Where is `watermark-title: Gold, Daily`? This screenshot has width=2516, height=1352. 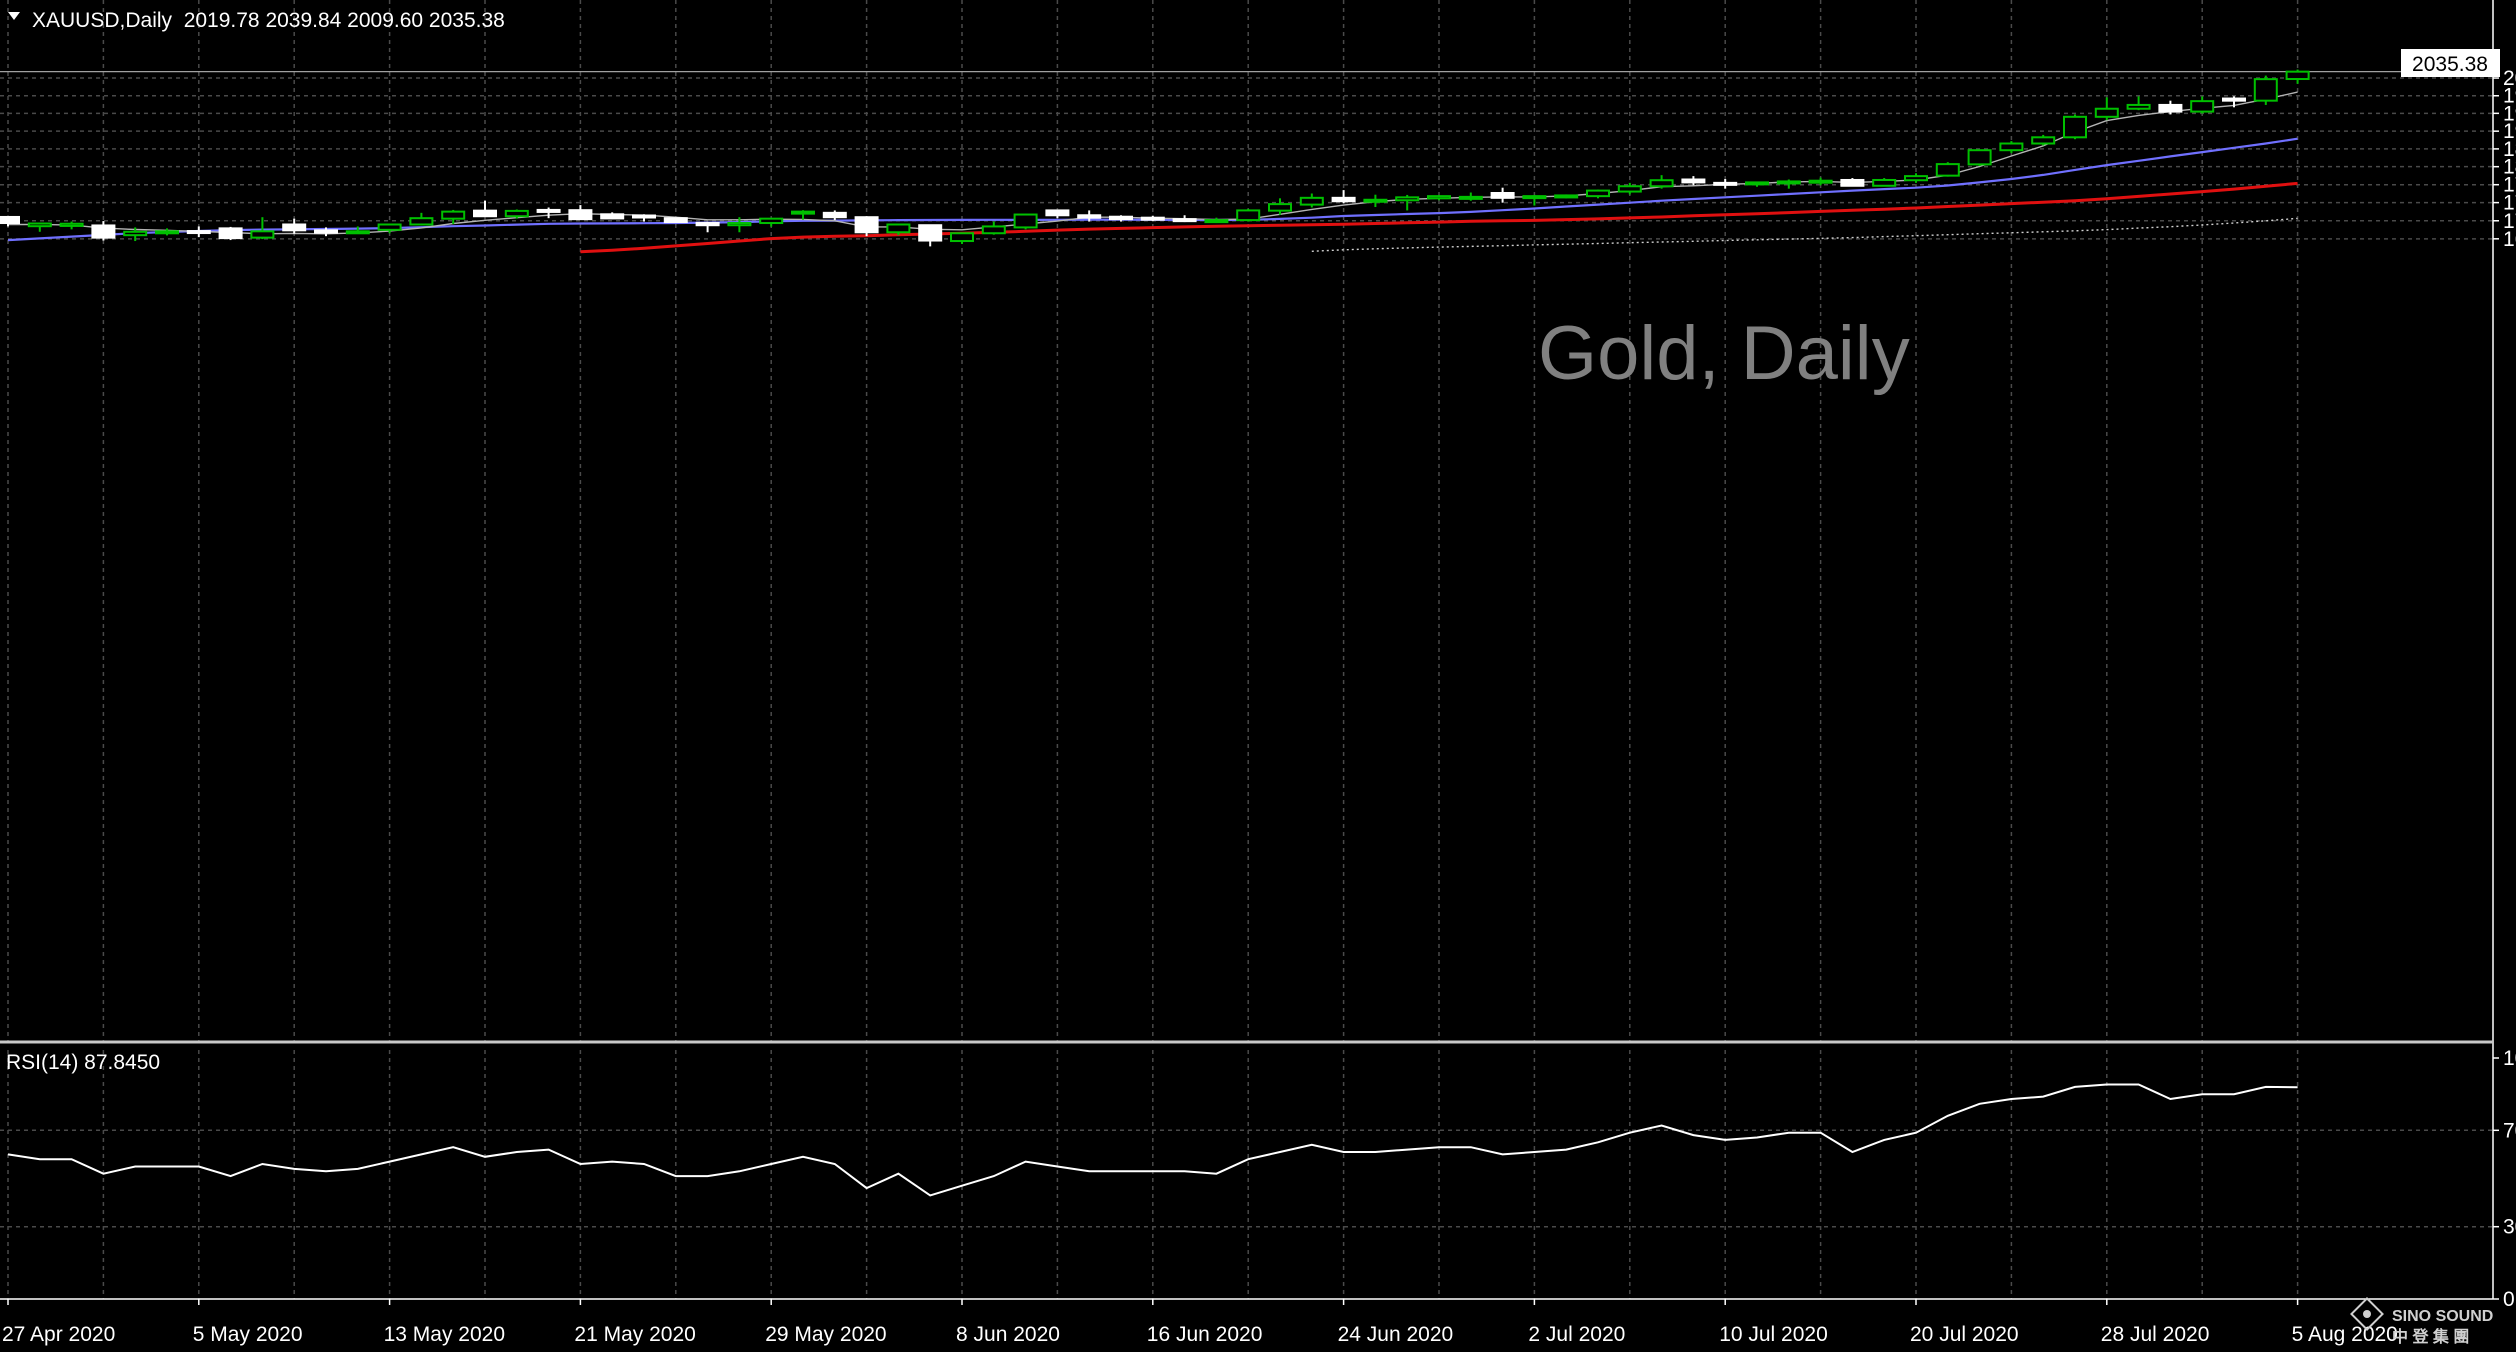
watermark-title: Gold, Daily is located at coordinates (1724, 353).